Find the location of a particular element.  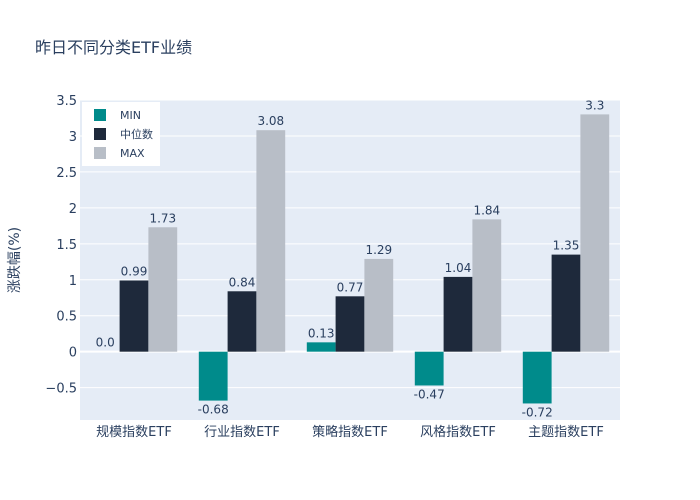

legend-label: MIN is located at coordinates (130, 115).